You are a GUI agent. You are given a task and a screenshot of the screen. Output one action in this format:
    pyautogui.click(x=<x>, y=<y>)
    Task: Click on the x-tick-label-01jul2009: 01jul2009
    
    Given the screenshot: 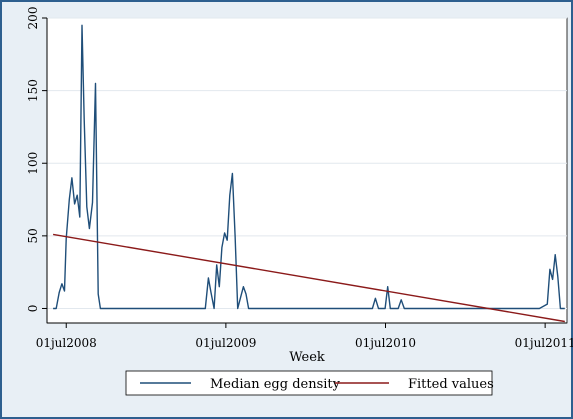 What is the action you would take?
    pyautogui.click(x=225, y=343)
    